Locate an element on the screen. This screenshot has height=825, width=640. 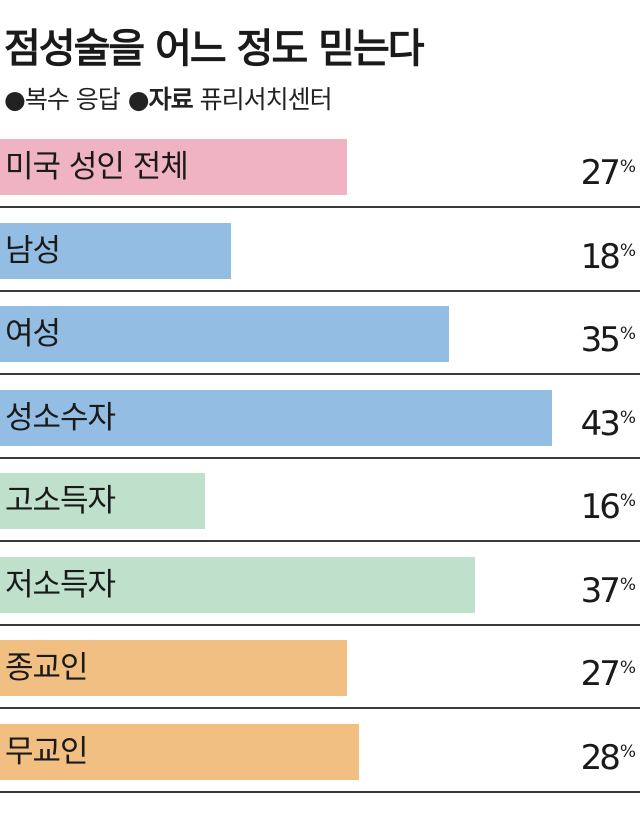
category-label: 성소수자 is located at coordinates (60, 417).